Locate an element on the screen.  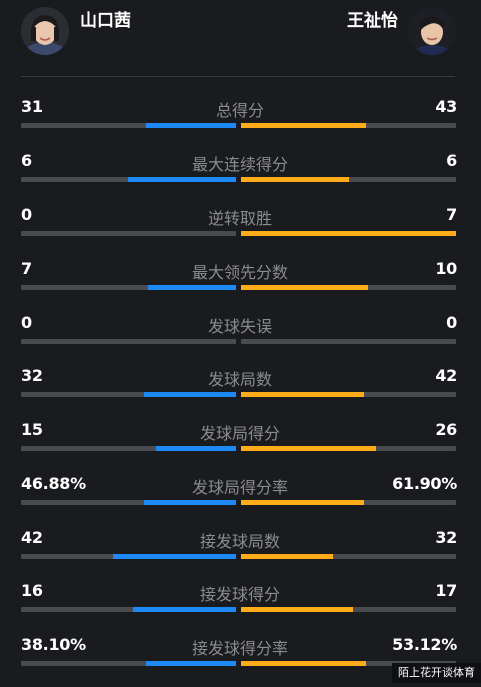
stat-row: 46.88% 发球局得分率 61.90% is located at coordinates (240, 500).